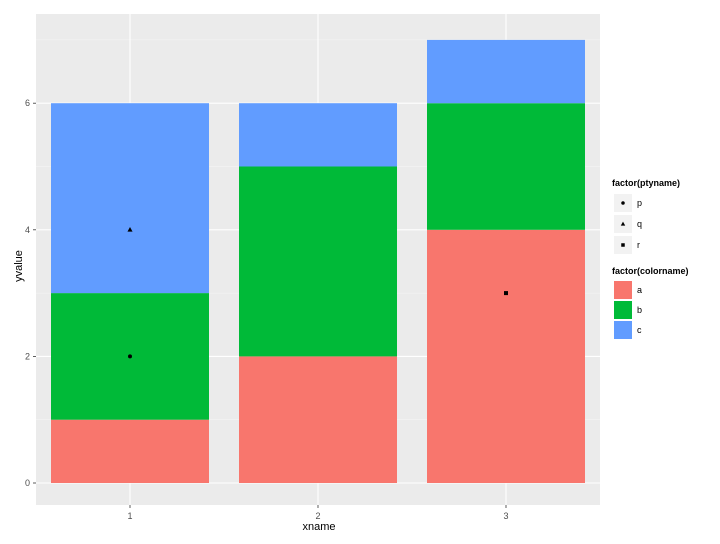  I want to click on legend-shape: factor(ptyname) p q r, so click(646, 216).